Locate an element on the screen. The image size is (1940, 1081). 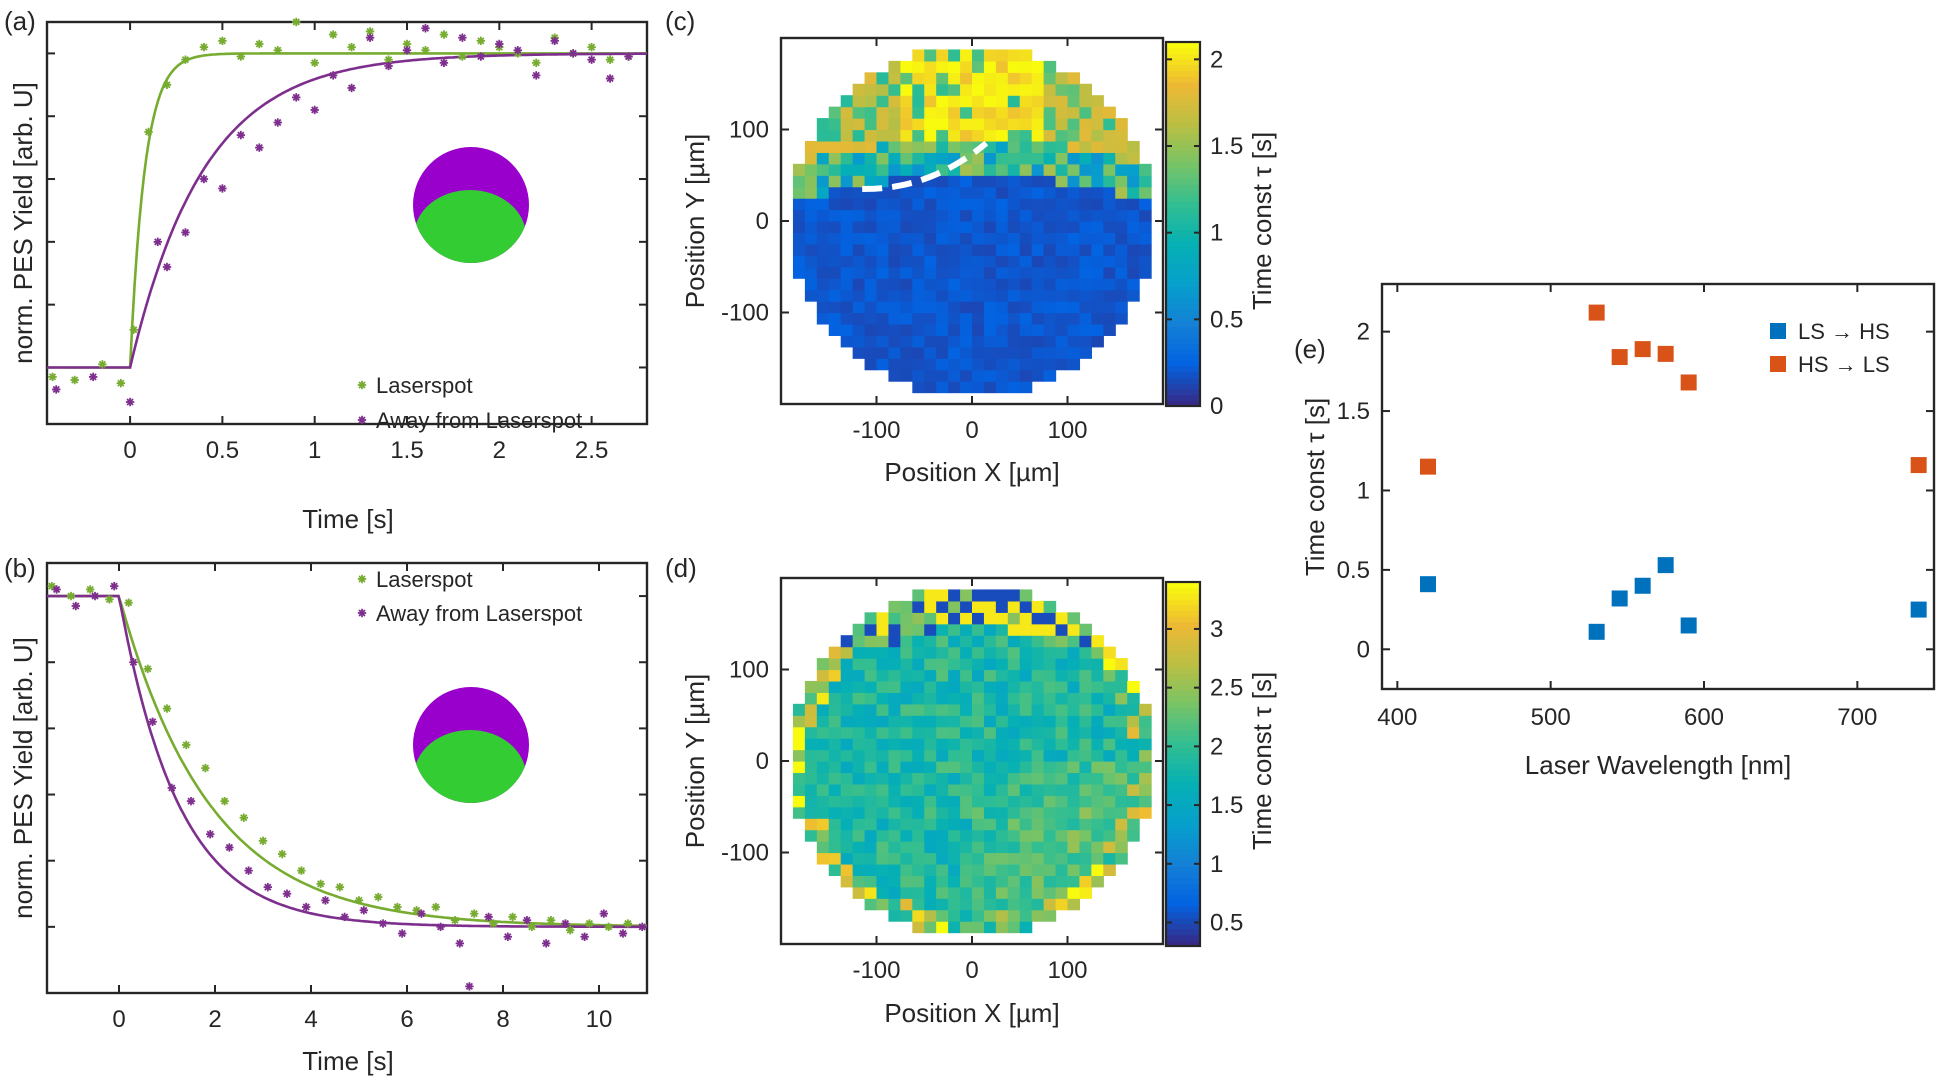
legend-asterisk is located at coordinates (362, 579).